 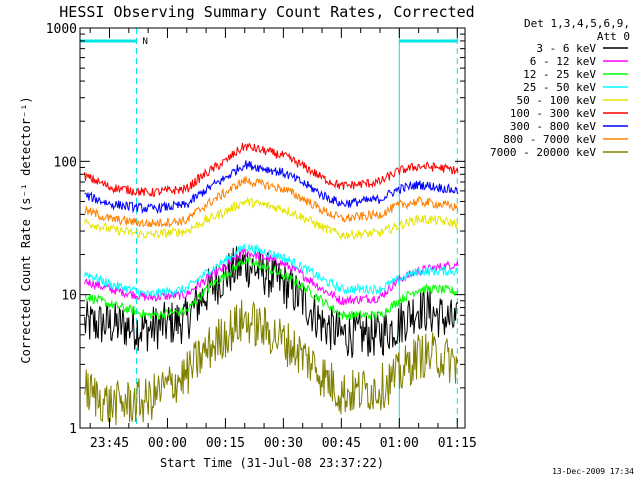 What do you see at coordinates (73, 429) in the screenshot?
I see `y-tick-label: 1` at bounding box center [73, 429].